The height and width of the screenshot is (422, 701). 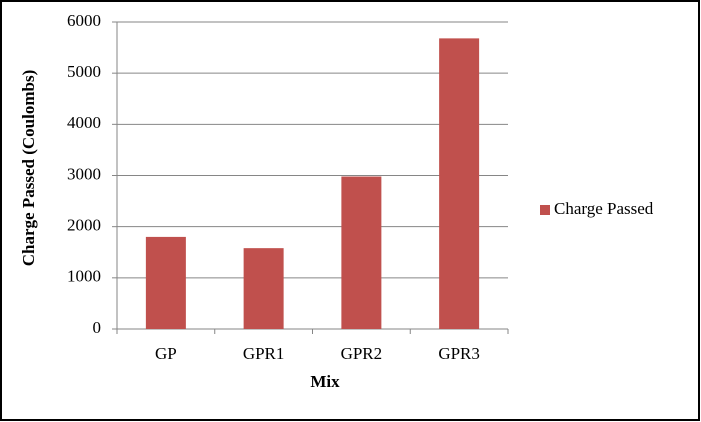 What do you see at coordinates (264, 353) in the screenshot?
I see `x-tick-label: GPR1` at bounding box center [264, 353].